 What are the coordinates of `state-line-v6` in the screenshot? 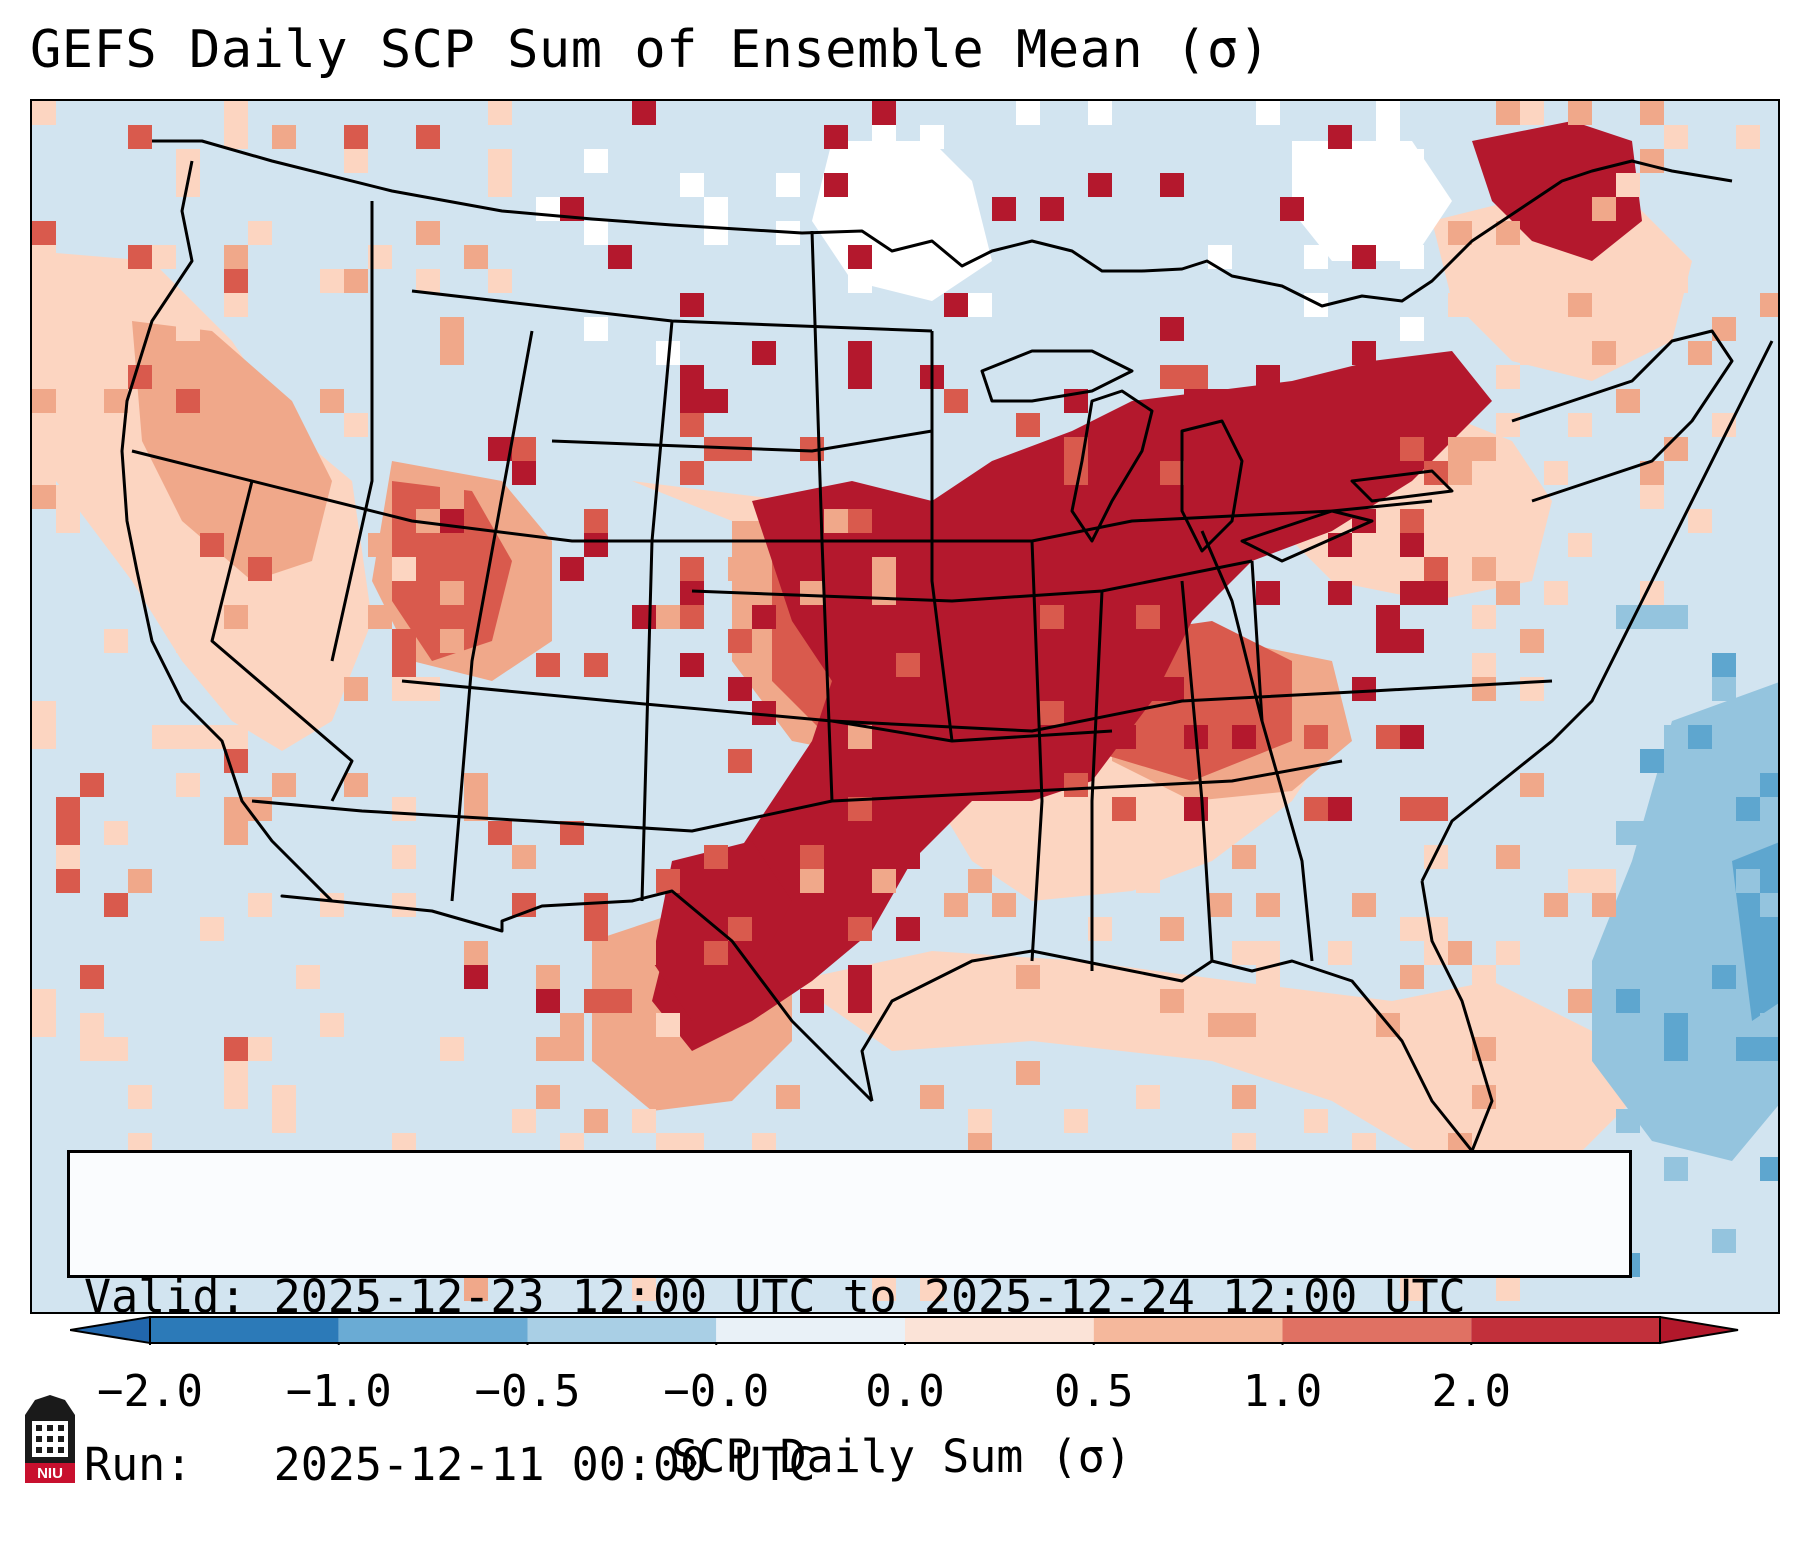 It's located at (942, 536).